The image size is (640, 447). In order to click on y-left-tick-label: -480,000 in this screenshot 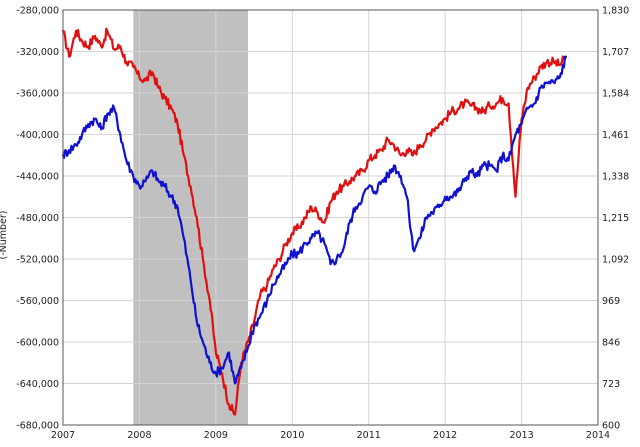, I will do `click(37, 218)`.